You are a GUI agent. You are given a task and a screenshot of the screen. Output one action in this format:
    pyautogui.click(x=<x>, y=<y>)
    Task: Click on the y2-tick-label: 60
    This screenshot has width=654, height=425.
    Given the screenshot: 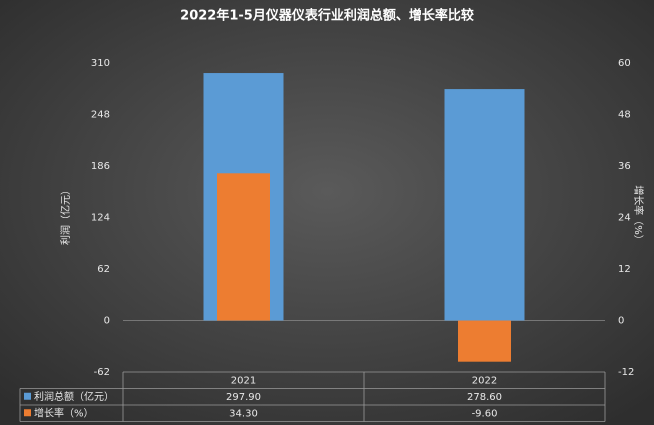 What is the action you would take?
    pyautogui.click(x=624, y=63)
    